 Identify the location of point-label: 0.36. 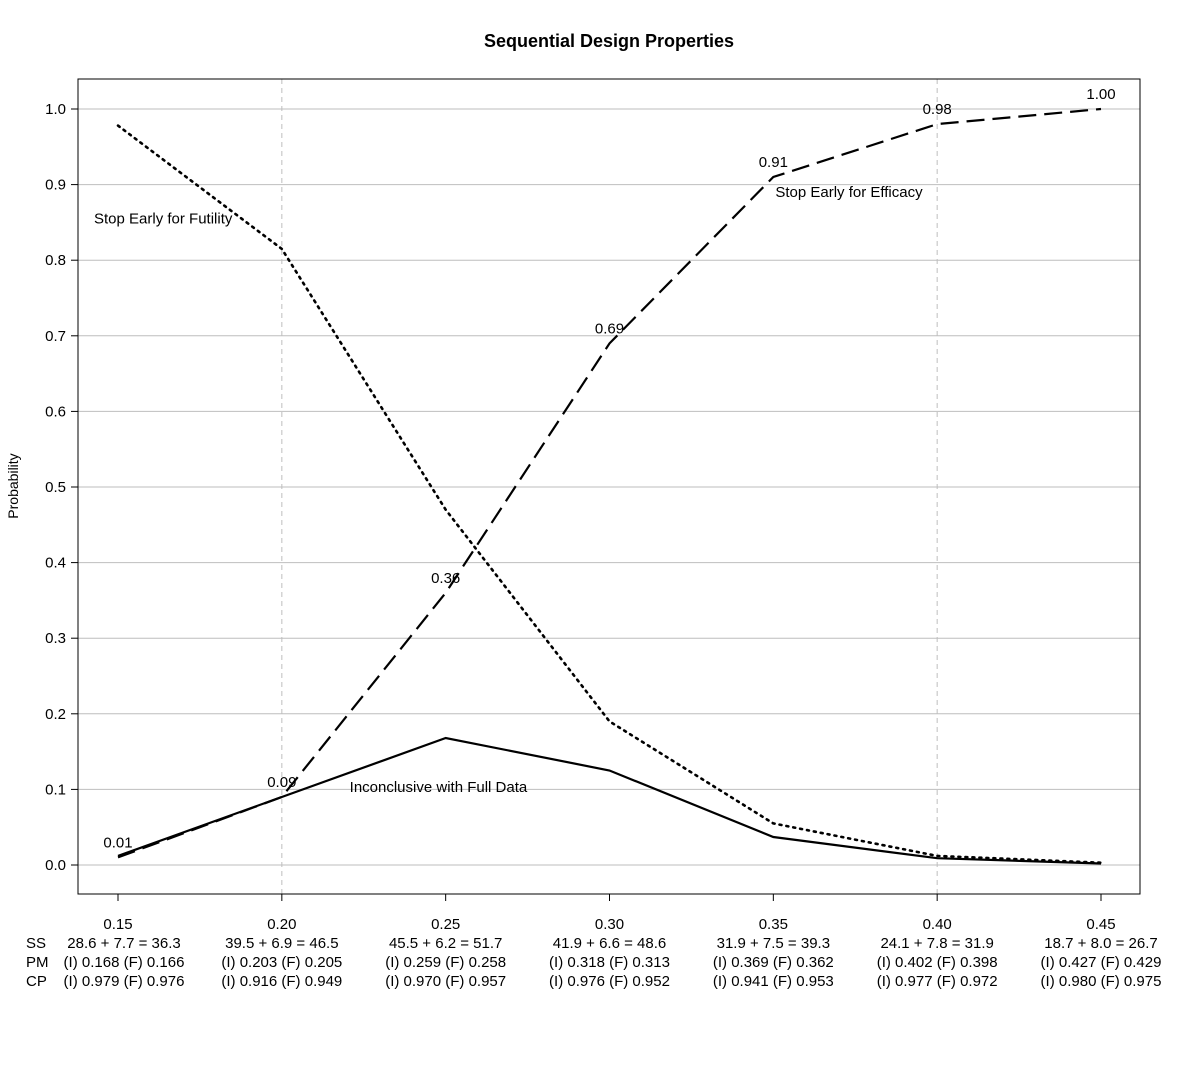
(445, 578).